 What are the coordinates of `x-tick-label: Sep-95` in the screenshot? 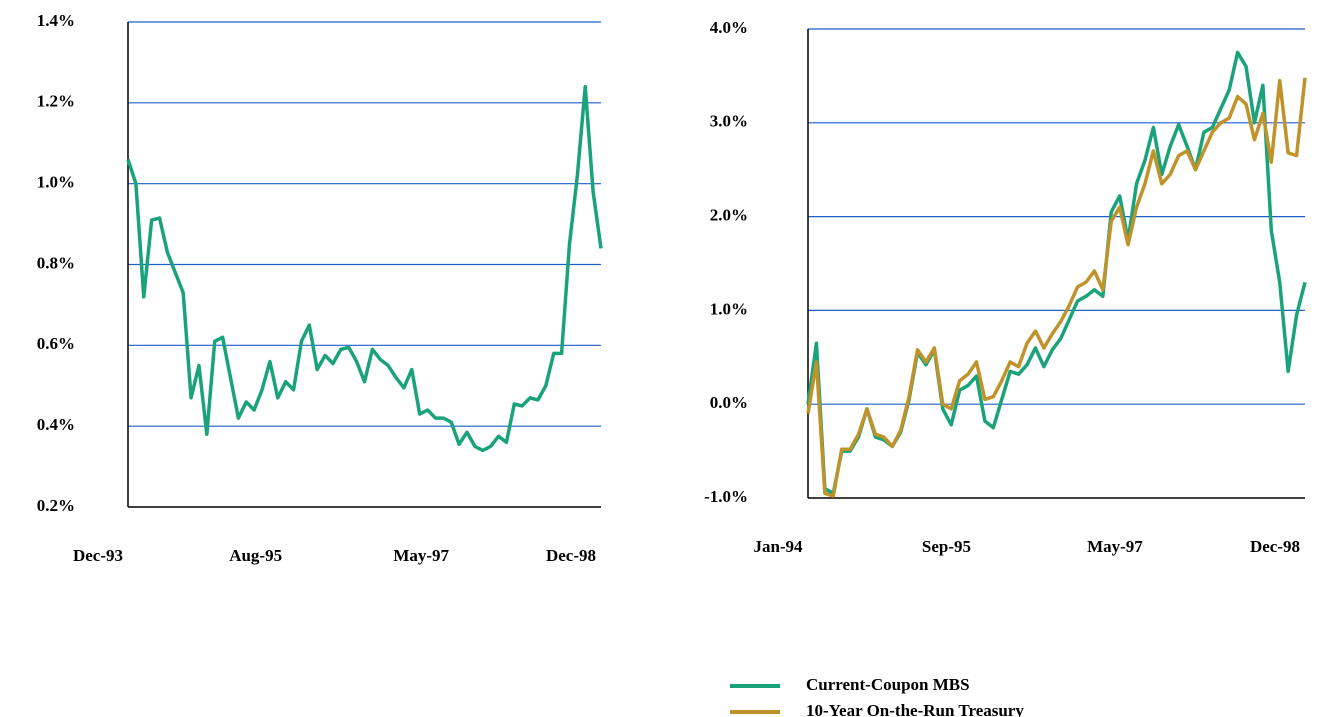 It's located at (946, 546).